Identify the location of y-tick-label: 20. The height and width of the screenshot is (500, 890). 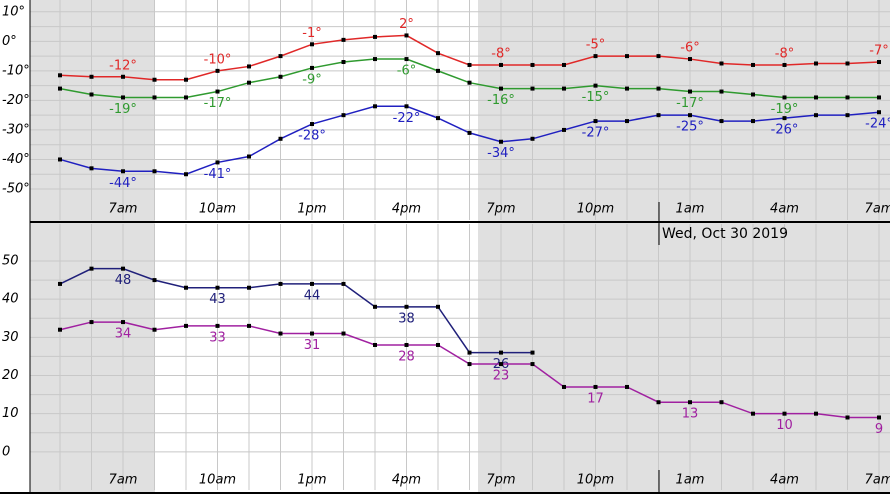
(10, 375).